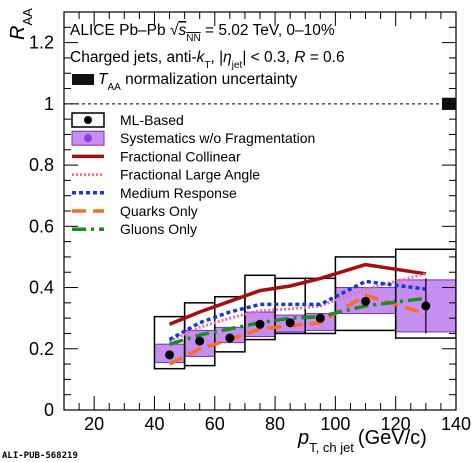 The image size is (474, 462). Describe the element at coordinates (49, 410) in the screenshot. I see `y-tick-label: 0` at that location.